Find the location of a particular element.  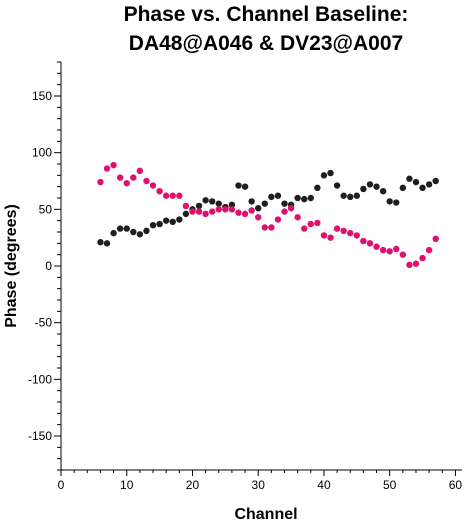

x-tick-label: 40 is located at coordinates (324, 485).